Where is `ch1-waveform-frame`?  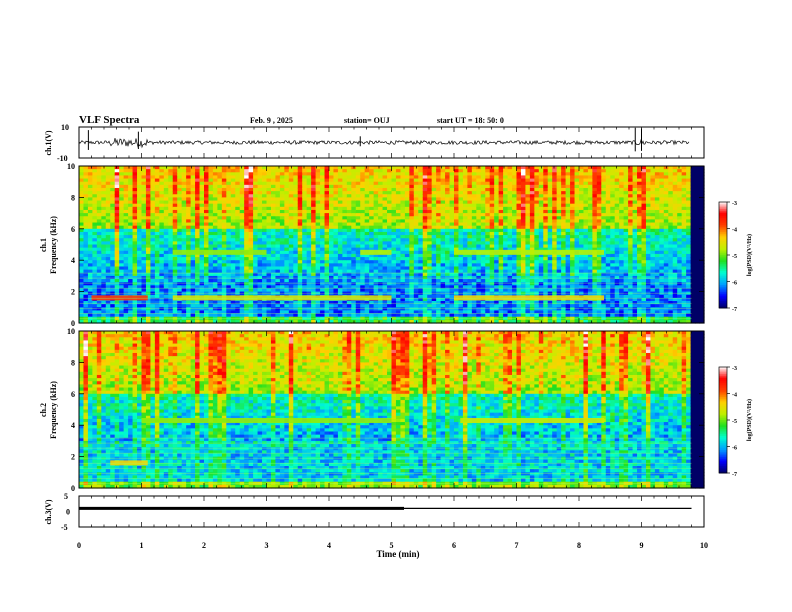 ch1-waveform-frame is located at coordinates (391, 142).